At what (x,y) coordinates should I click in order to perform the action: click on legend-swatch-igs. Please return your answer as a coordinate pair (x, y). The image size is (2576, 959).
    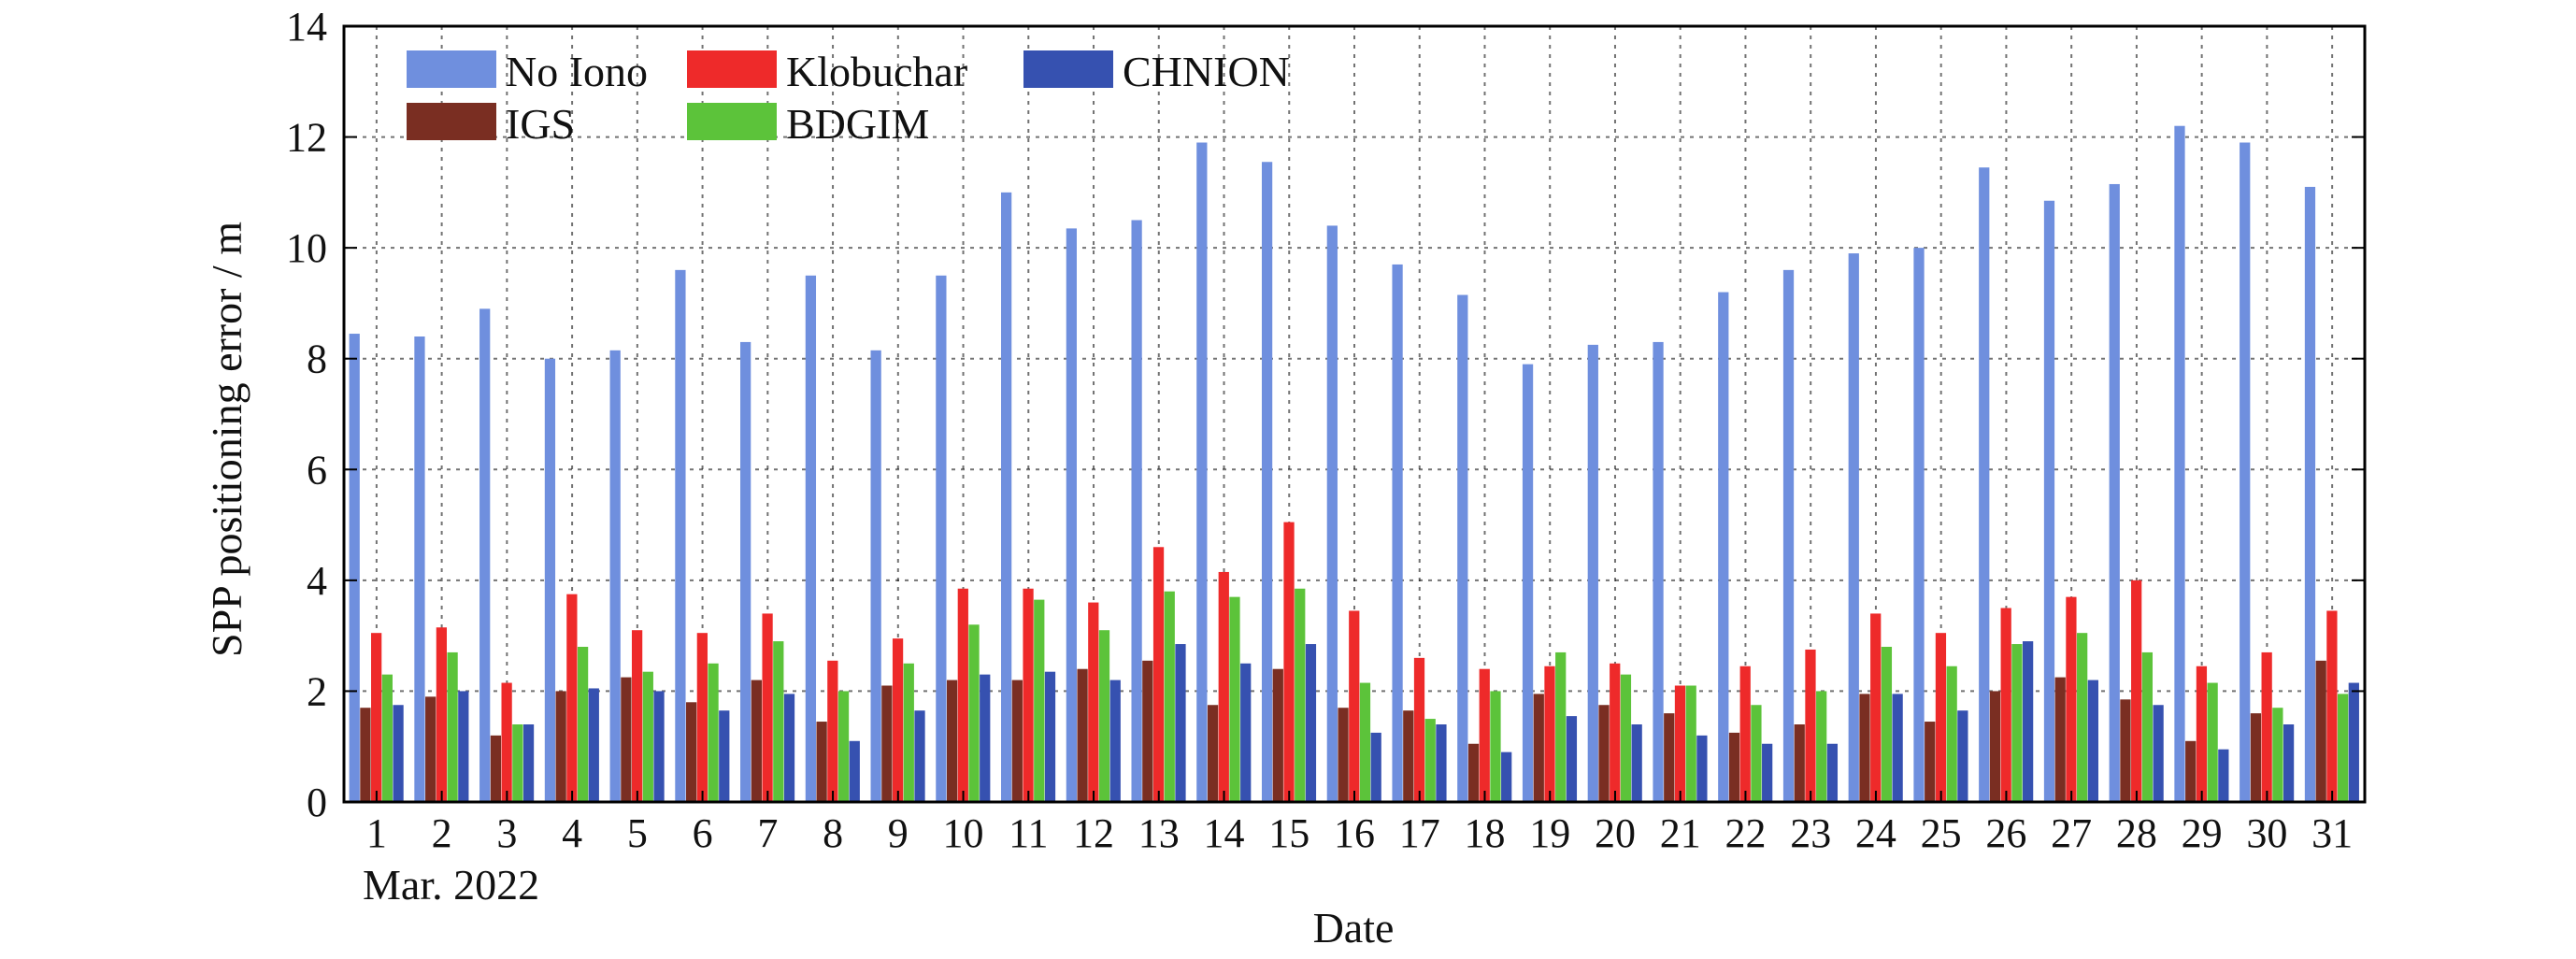
    Looking at the image, I should click on (451, 122).